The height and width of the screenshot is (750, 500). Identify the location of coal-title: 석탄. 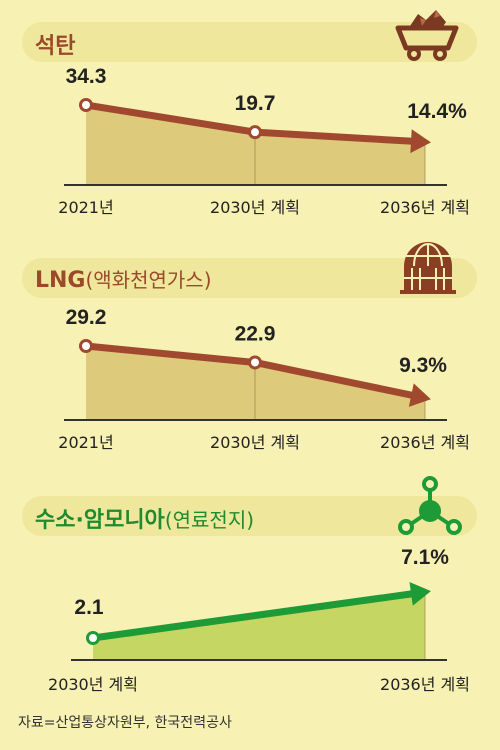
(55, 46).